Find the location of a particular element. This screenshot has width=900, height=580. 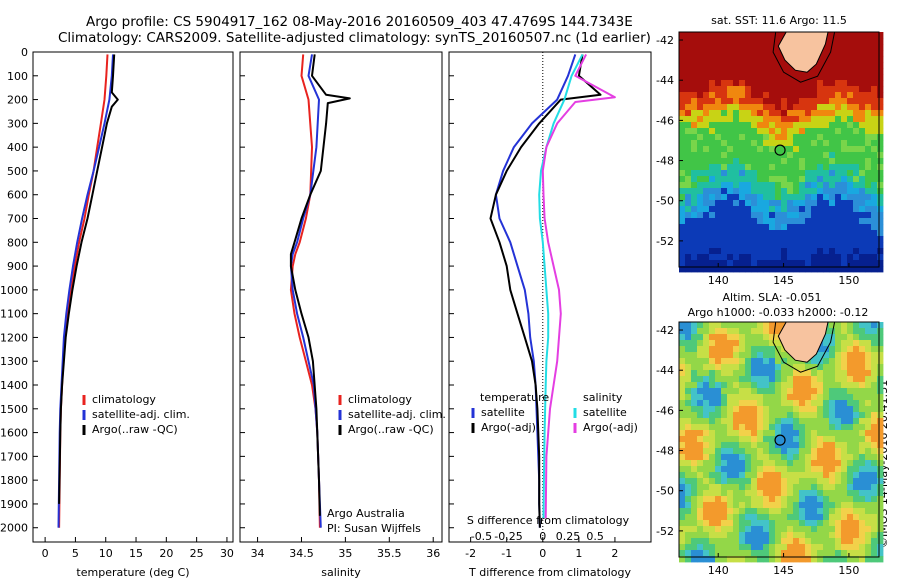

map-lat-label: -46 is located at coordinates (665, 120).